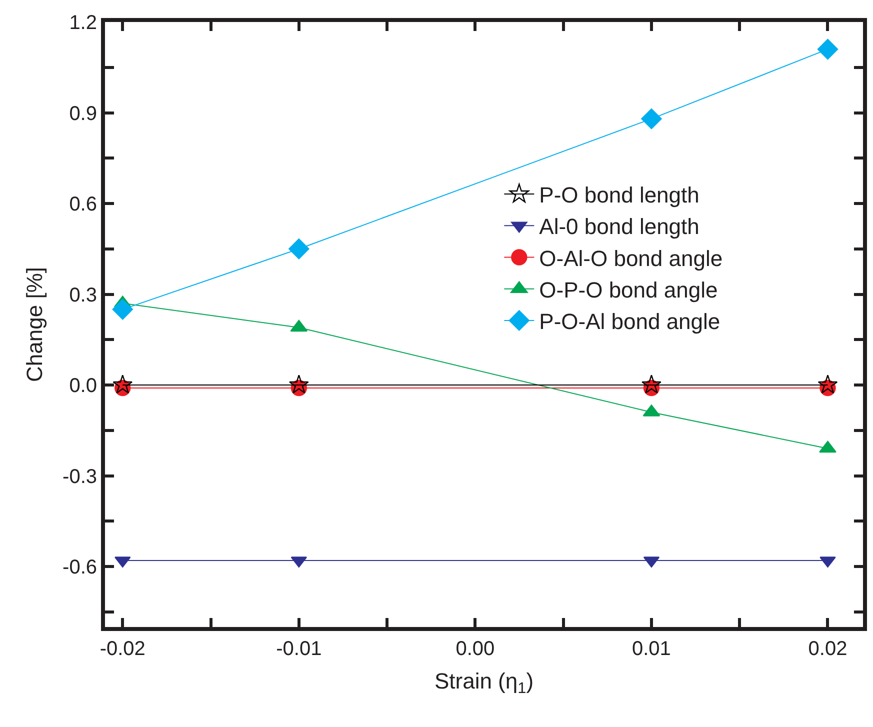 The height and width of the screenshot is (727, 873). Describe the element at coordinates (631, 258) in the screenshot. I see `legend-label: O-Al-O bond angle` at that location.